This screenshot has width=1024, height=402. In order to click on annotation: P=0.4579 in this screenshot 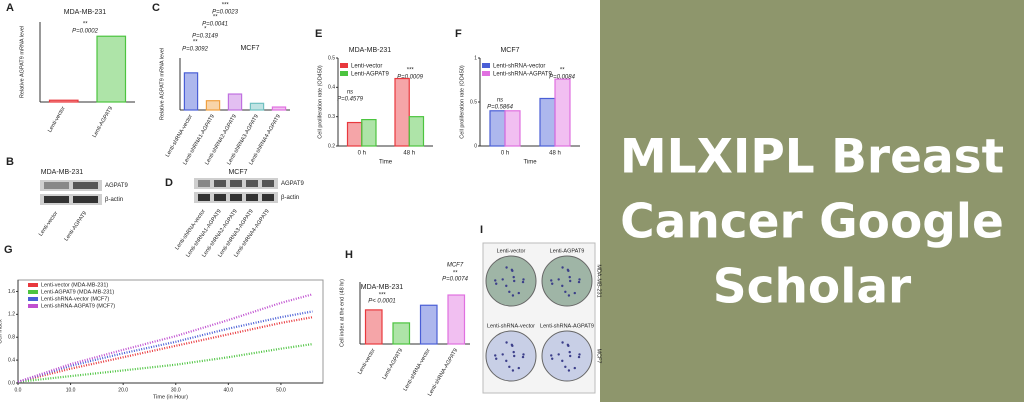, I will do `click(350, 100)`.